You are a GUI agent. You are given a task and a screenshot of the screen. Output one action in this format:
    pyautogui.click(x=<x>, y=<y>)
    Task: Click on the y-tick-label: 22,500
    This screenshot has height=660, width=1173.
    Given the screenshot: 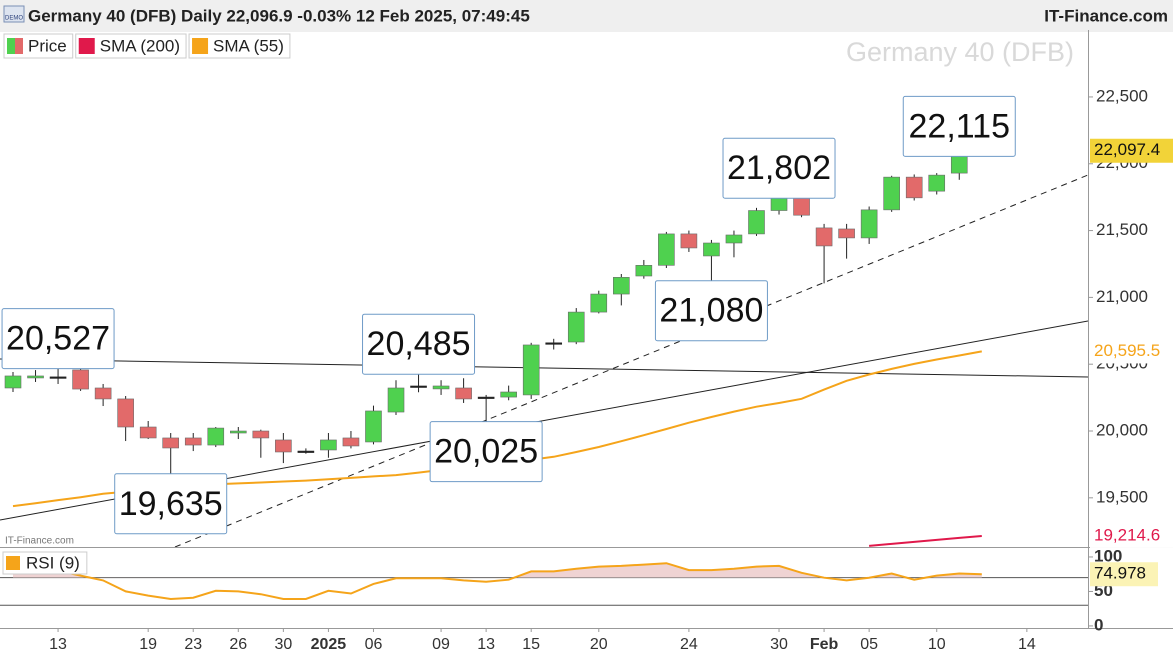 What is the action you would take?
    pyautogui.click(x=1122, y=95)
    